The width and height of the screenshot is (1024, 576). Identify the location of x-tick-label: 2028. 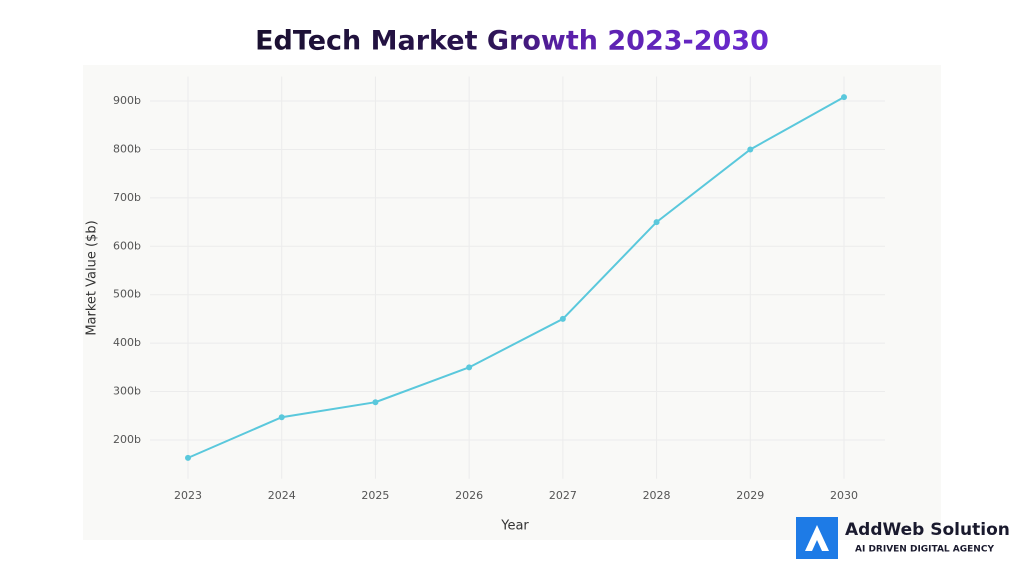
(657, 495).